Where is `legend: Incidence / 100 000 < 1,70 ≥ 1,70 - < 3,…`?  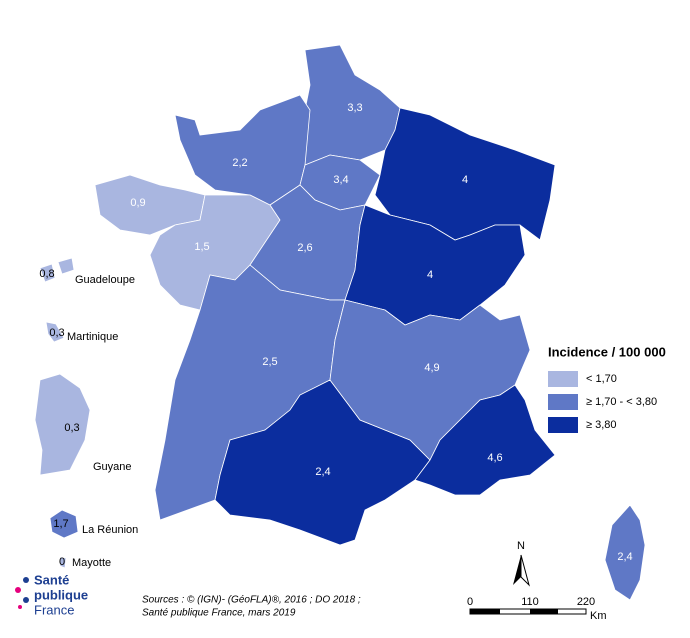 legend: Incidence / 100 000 < 1,70 ≥ 1,70 - < 3,… is located at coordinates (607, 388).